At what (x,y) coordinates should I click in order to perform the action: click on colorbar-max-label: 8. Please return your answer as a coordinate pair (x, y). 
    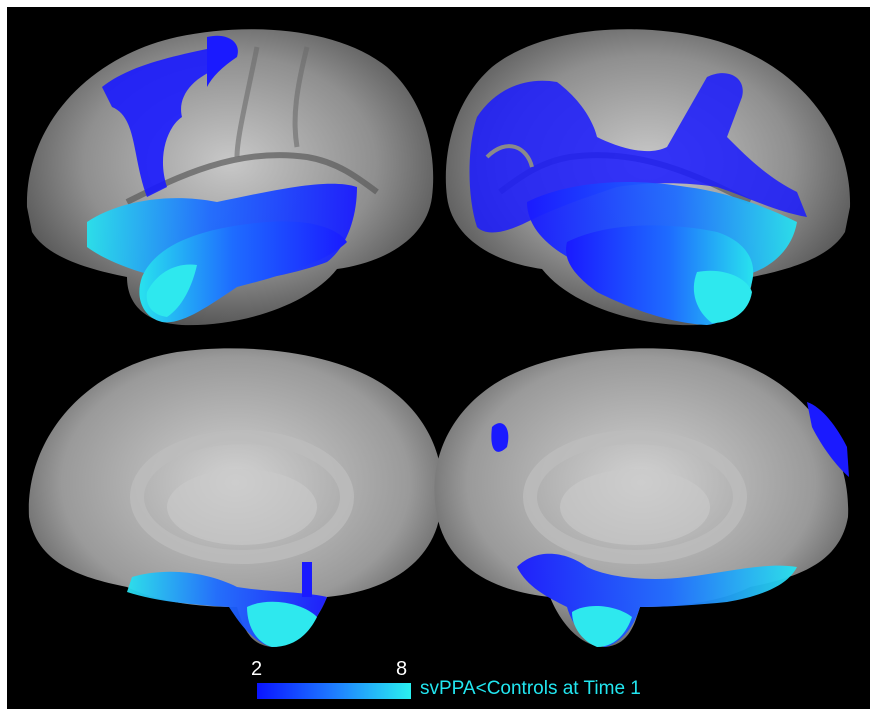
    Looking at the image, I should click on (402, 669).